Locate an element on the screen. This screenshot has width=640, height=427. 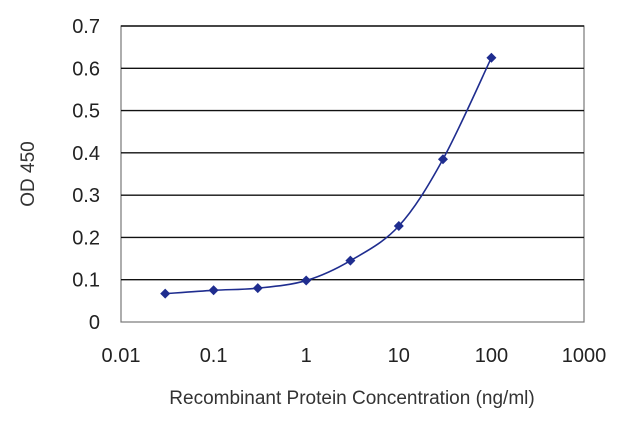
y-tick-label: 0.2 is located at coordinates (86, 238).